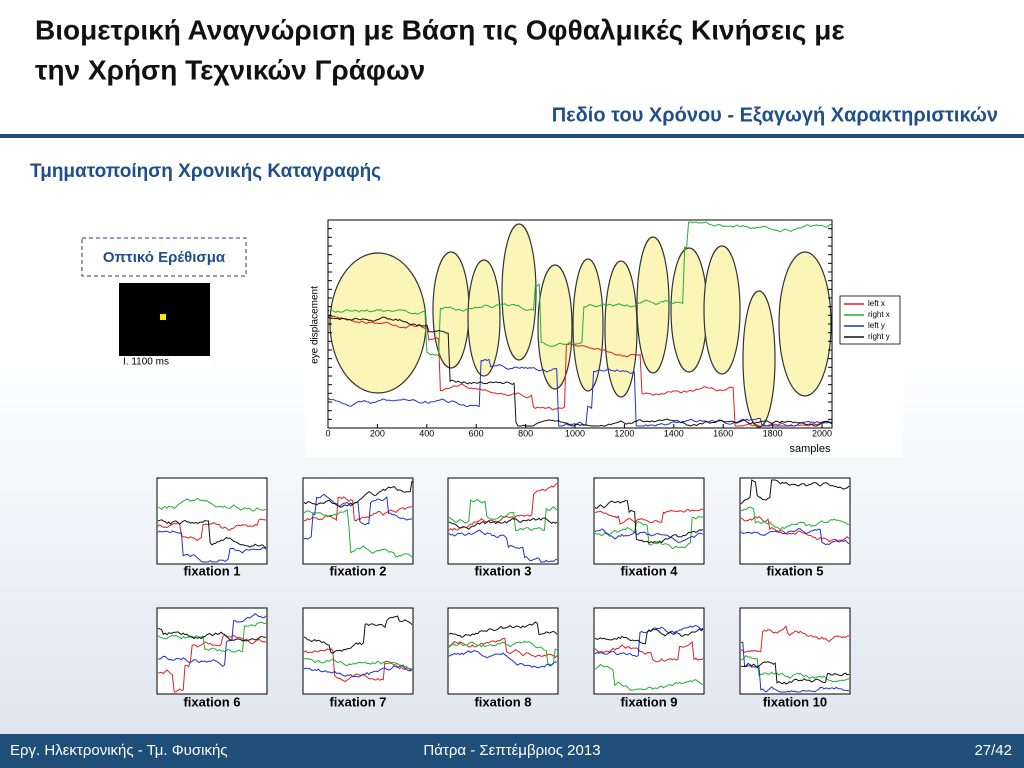 The image size is (1024, 768). What do you see at coordinates (674, 433) in the screenshot?
I see `x-tick-label: 1400` at bounding box center [674, 433].